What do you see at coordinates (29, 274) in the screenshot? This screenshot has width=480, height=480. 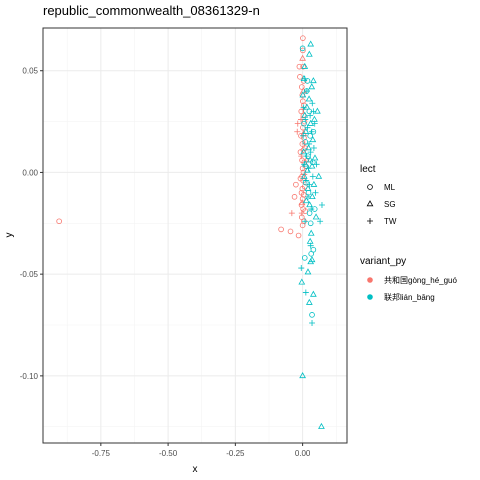 I see `y-tick-label: -0.05` at bounding box center [29, 274].